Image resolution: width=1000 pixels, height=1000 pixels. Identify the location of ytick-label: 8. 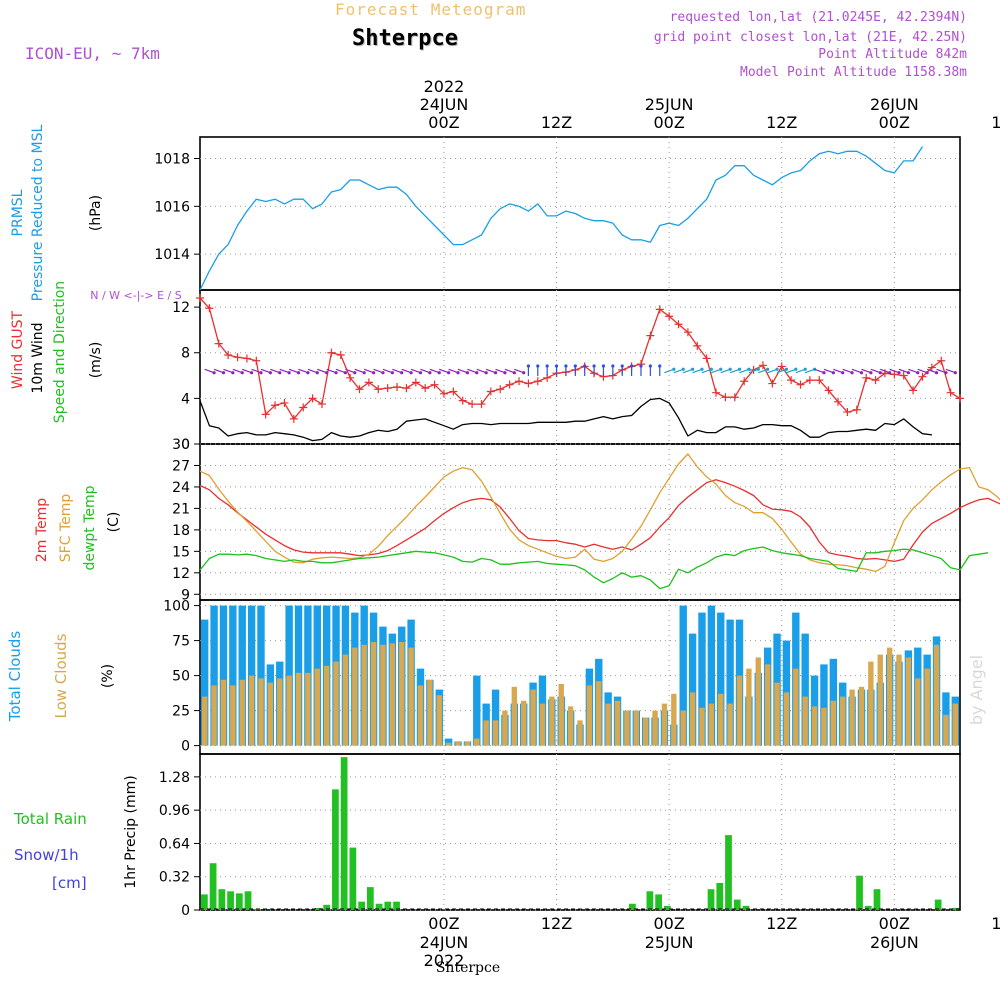
(185, 354).